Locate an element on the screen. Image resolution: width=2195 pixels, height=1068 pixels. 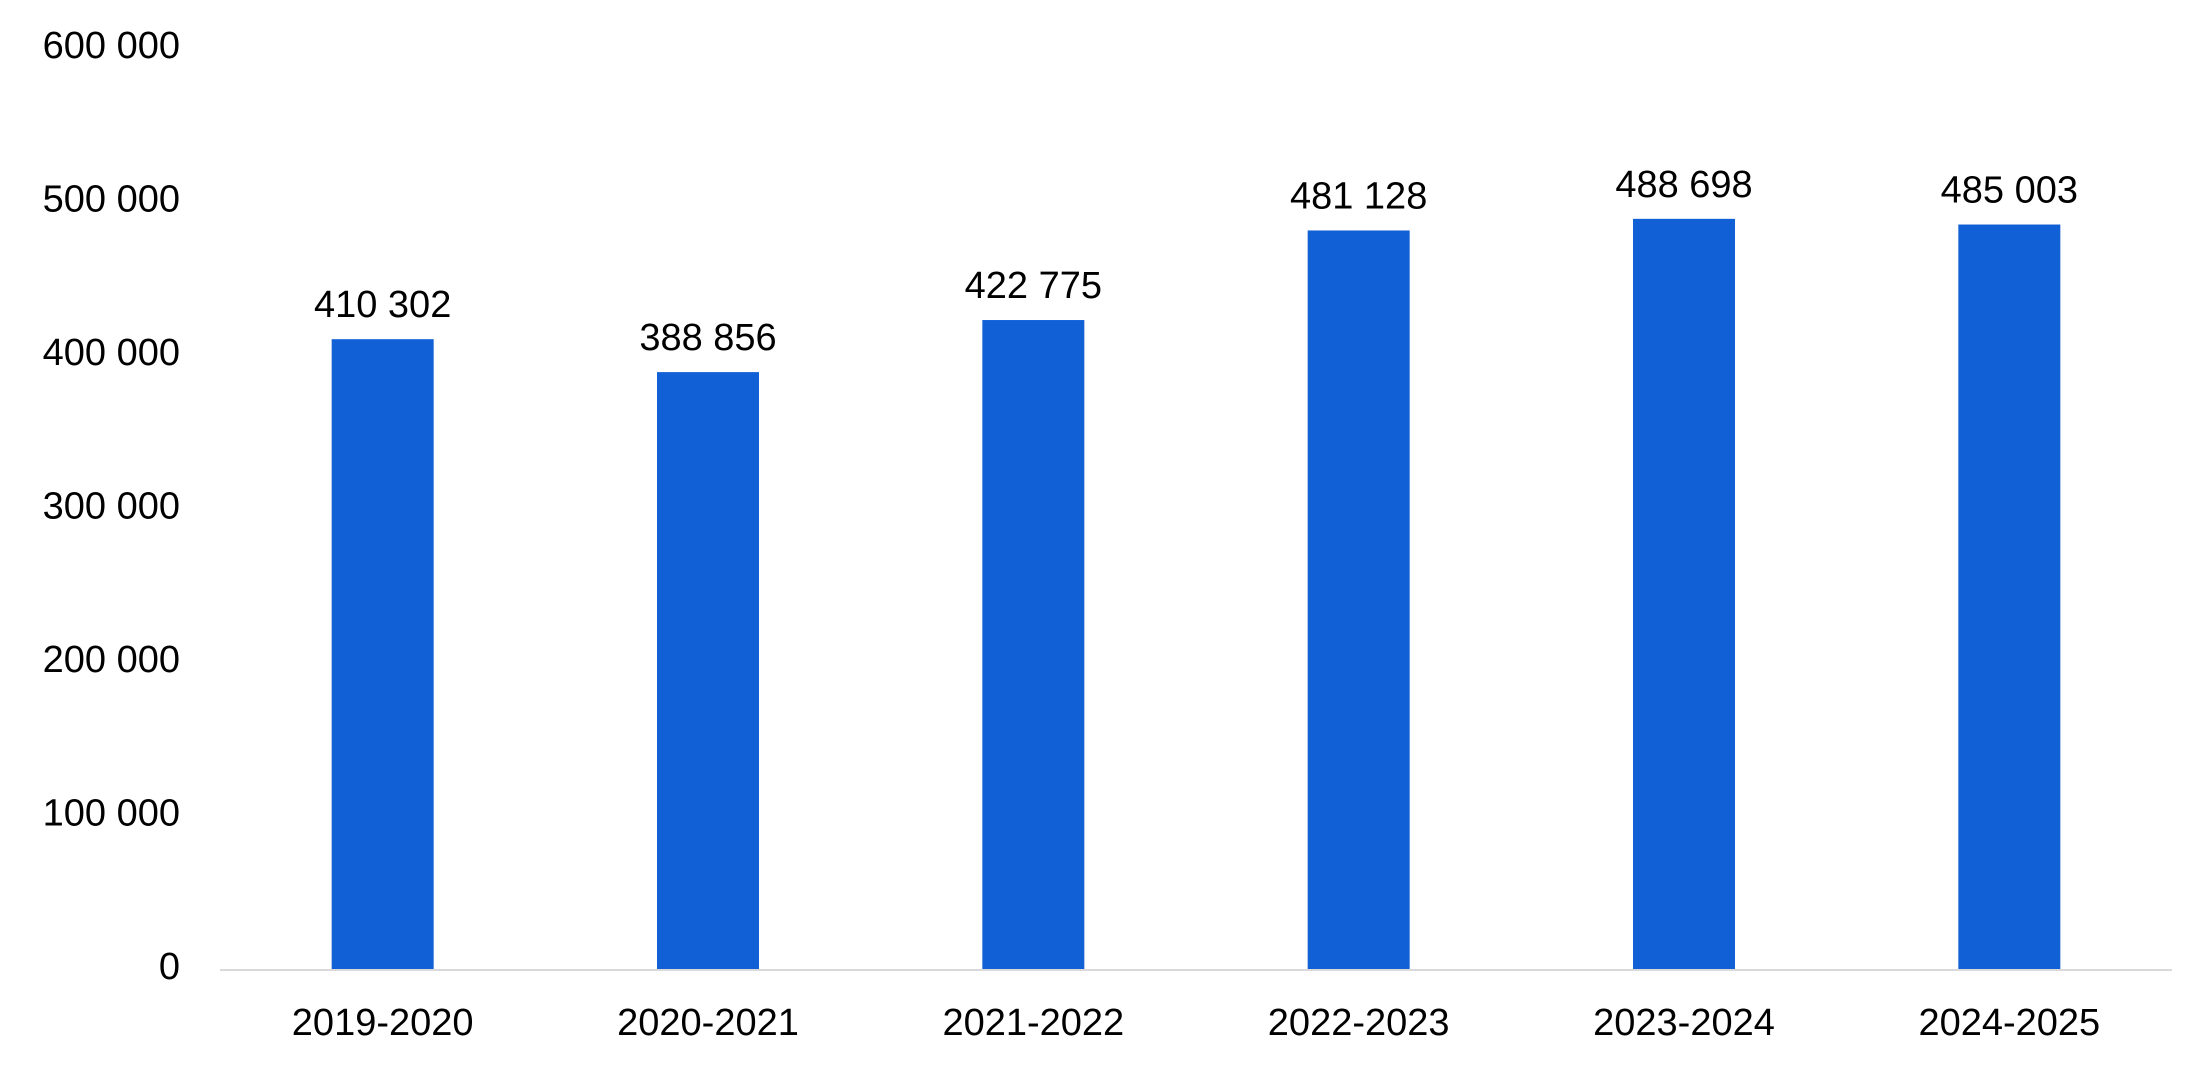
x-tick-label: 2023-2024 is located at coordinates (1684, 1023).